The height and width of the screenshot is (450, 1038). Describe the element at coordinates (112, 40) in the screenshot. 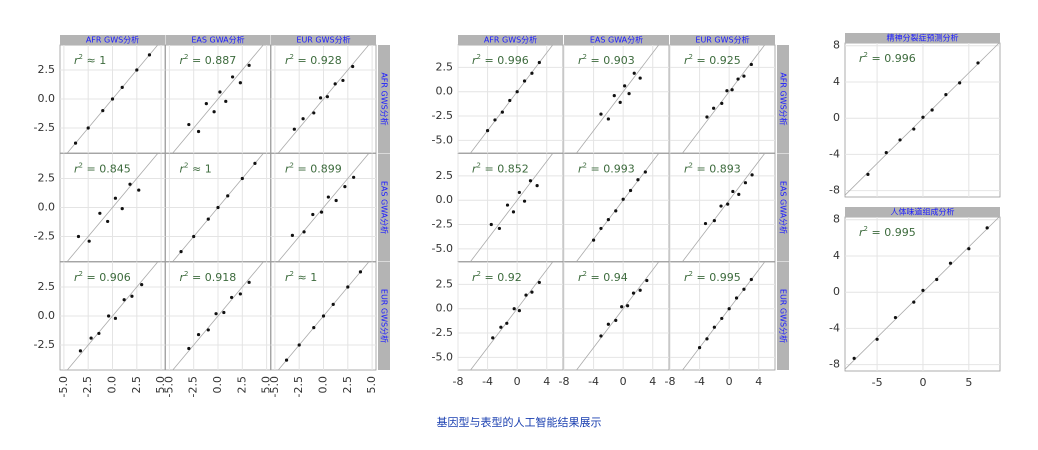

I see `column-label: AFR GWS分析` at that location.